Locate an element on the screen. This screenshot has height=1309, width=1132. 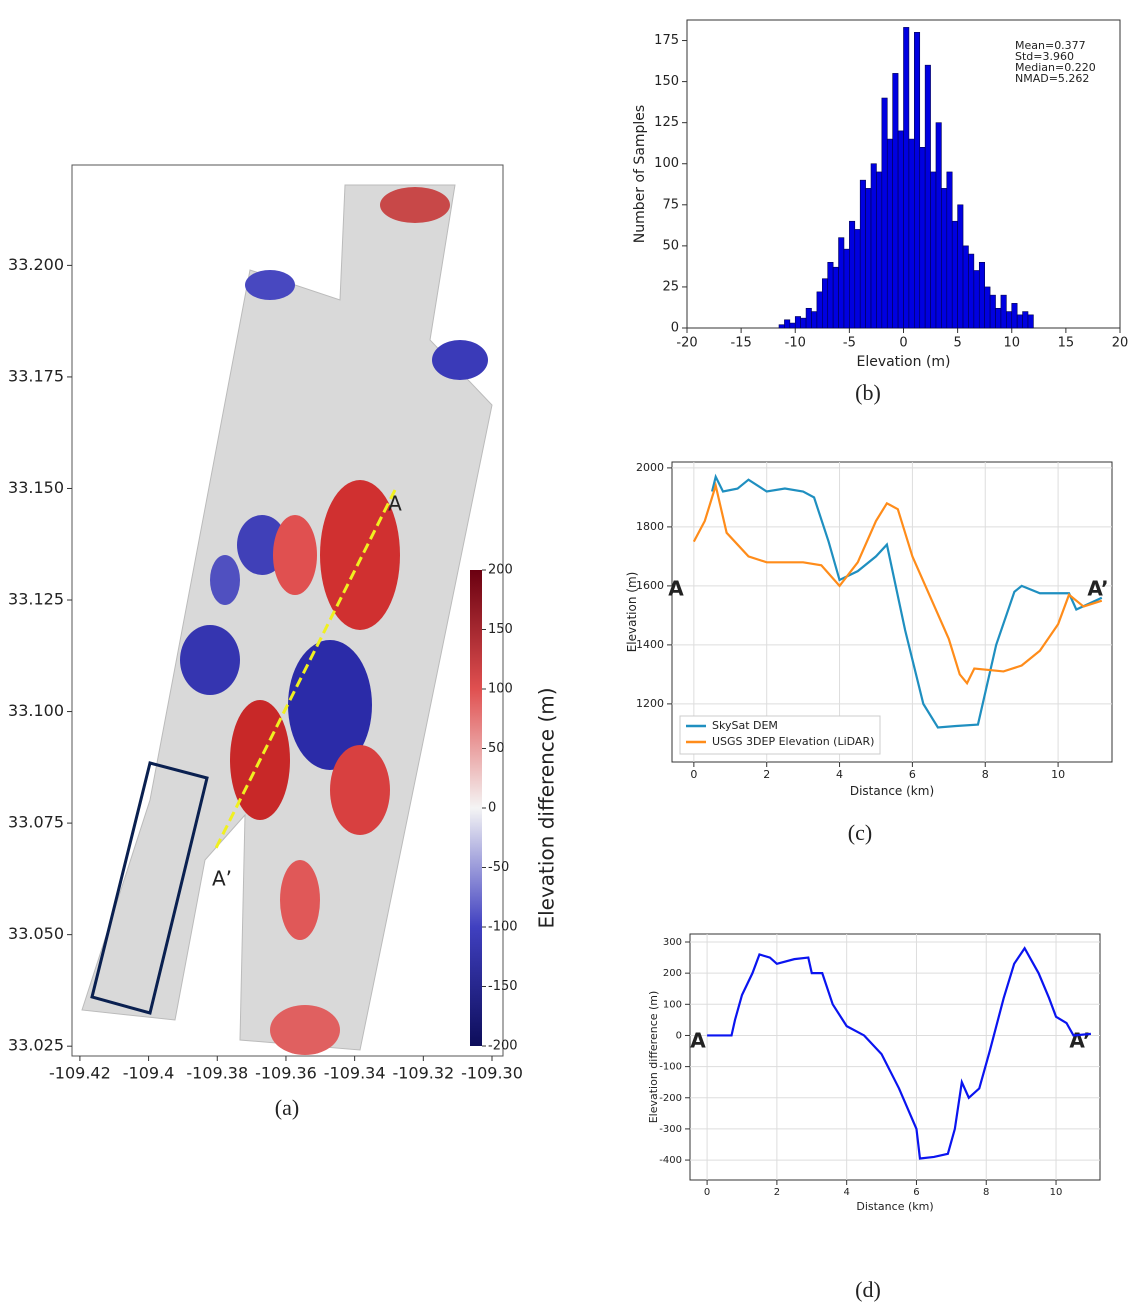
x-tick-label: -109.32 is located at coordinates (423, 1073).